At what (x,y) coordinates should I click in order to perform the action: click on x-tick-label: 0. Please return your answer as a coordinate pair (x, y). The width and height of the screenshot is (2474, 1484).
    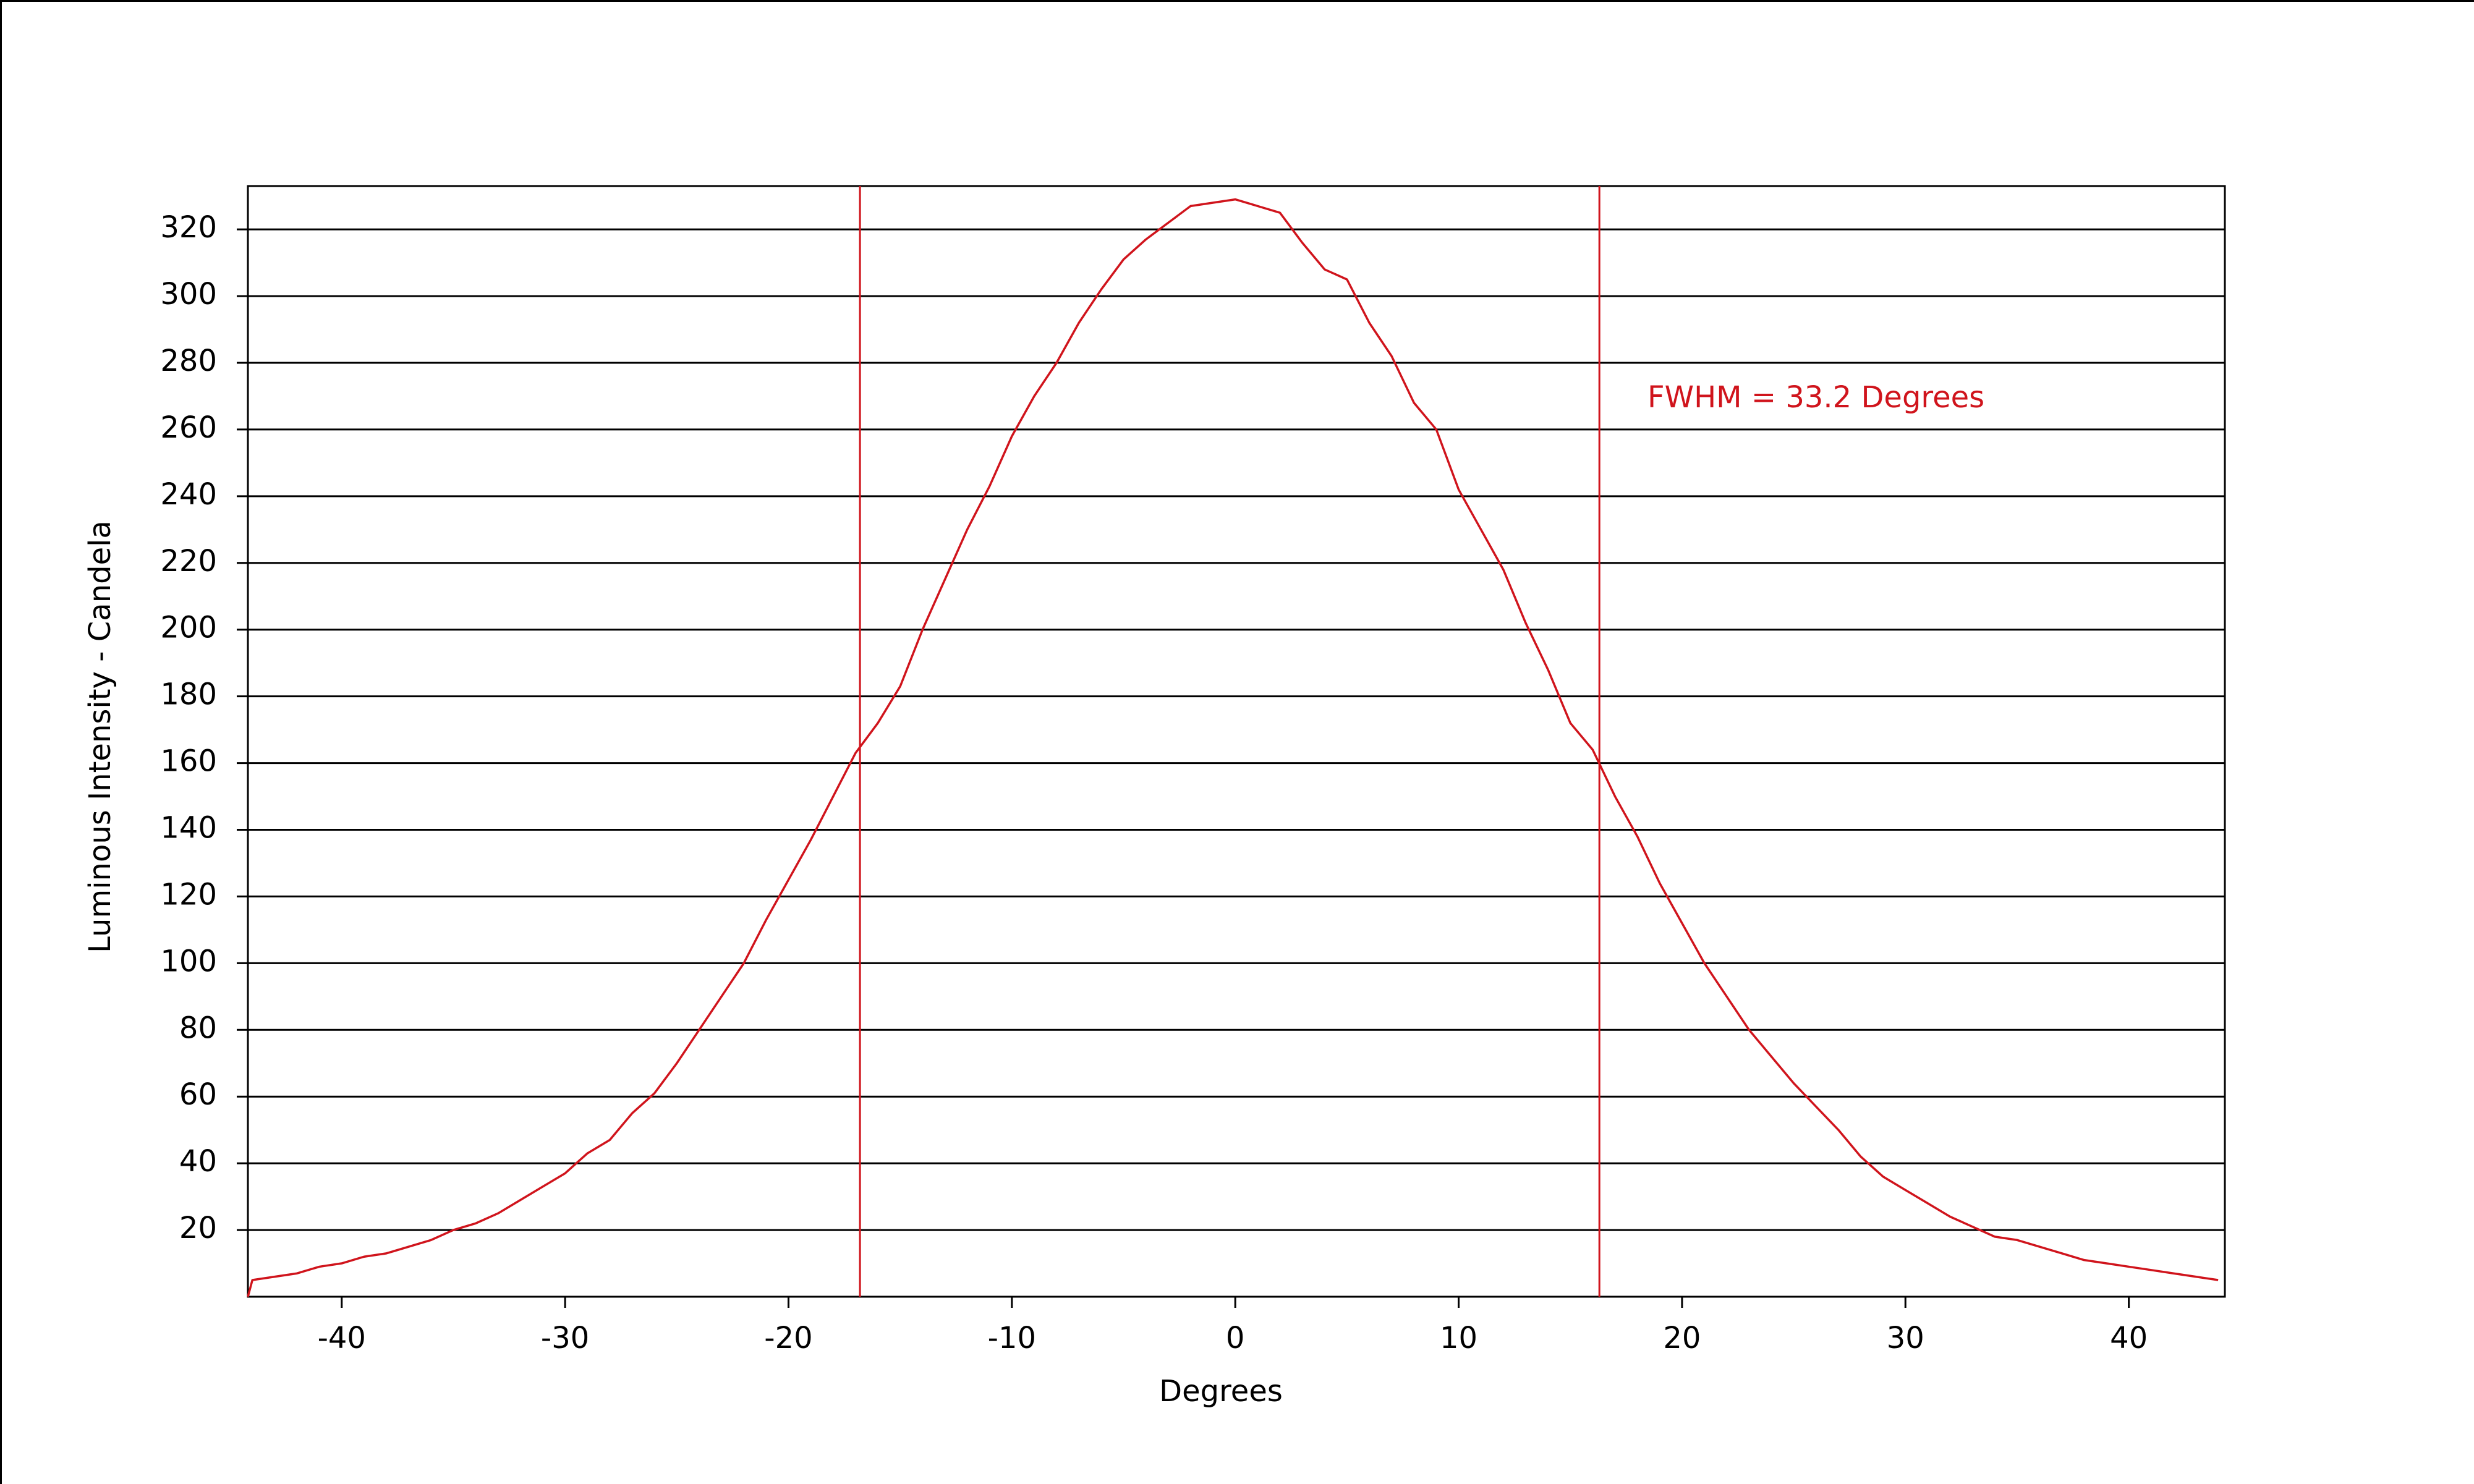
    Looking at the image, I should click on (1235, 1338).